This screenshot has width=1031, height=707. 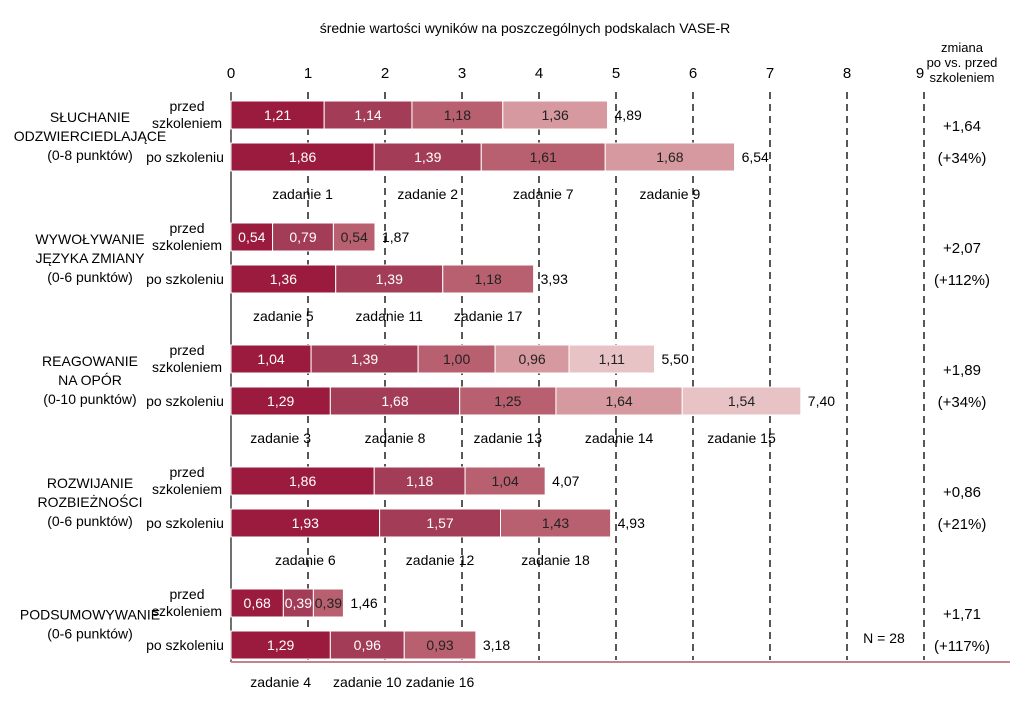 What do you see at coordinates (670, 194) in the screenshot?
I see `task-label: zadanie 9` at bounding box center [670, 194].